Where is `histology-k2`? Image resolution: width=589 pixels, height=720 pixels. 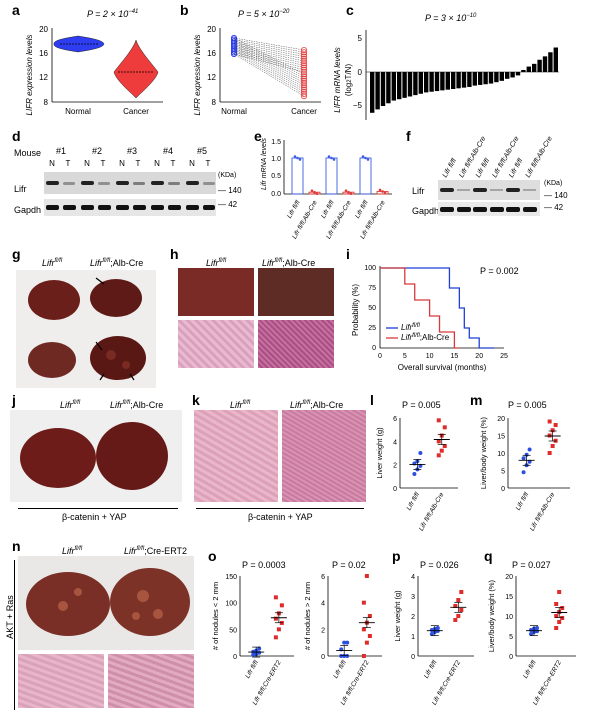
histology-k2 is located at coordinates (324, 456).